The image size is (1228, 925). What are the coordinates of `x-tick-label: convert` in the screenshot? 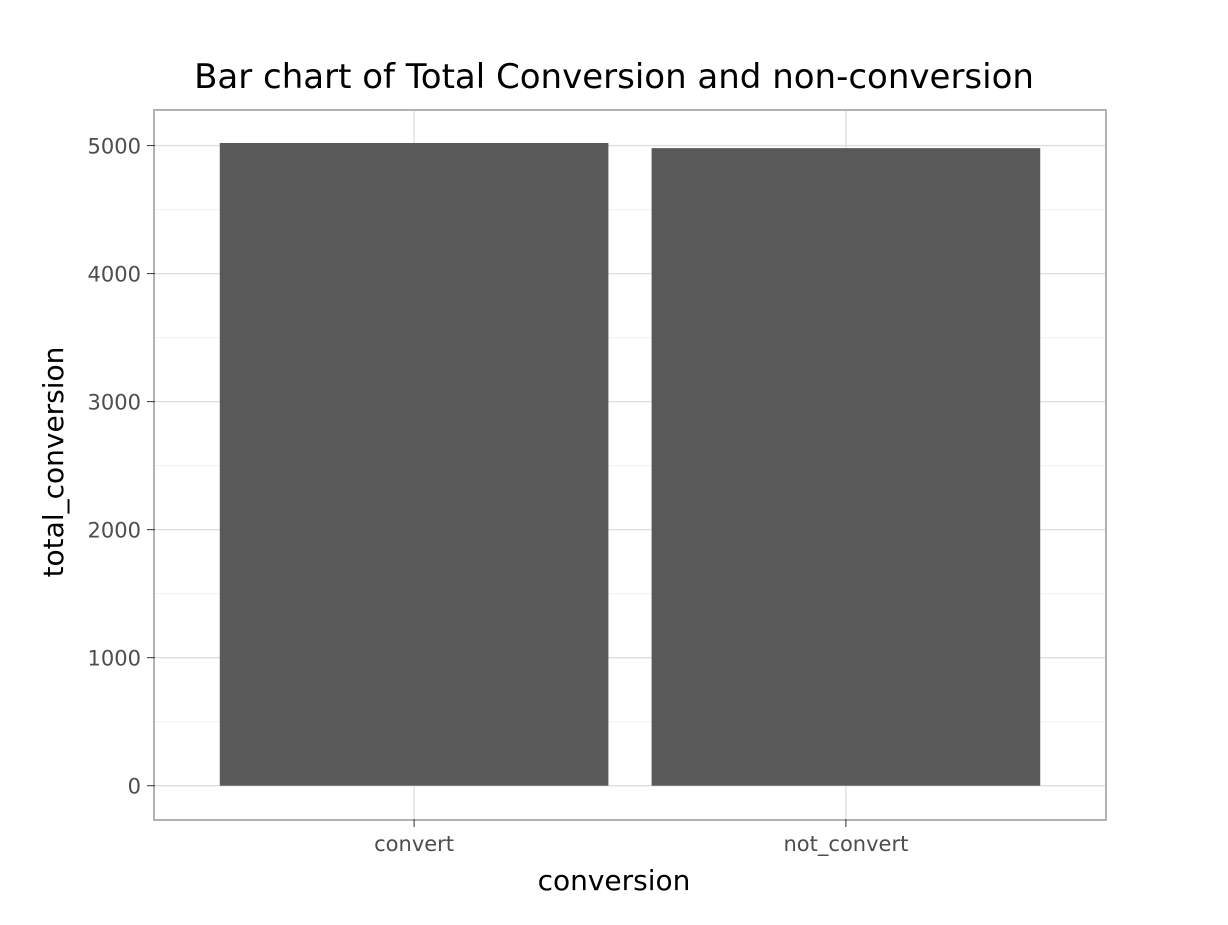 It's located at (414, 844).